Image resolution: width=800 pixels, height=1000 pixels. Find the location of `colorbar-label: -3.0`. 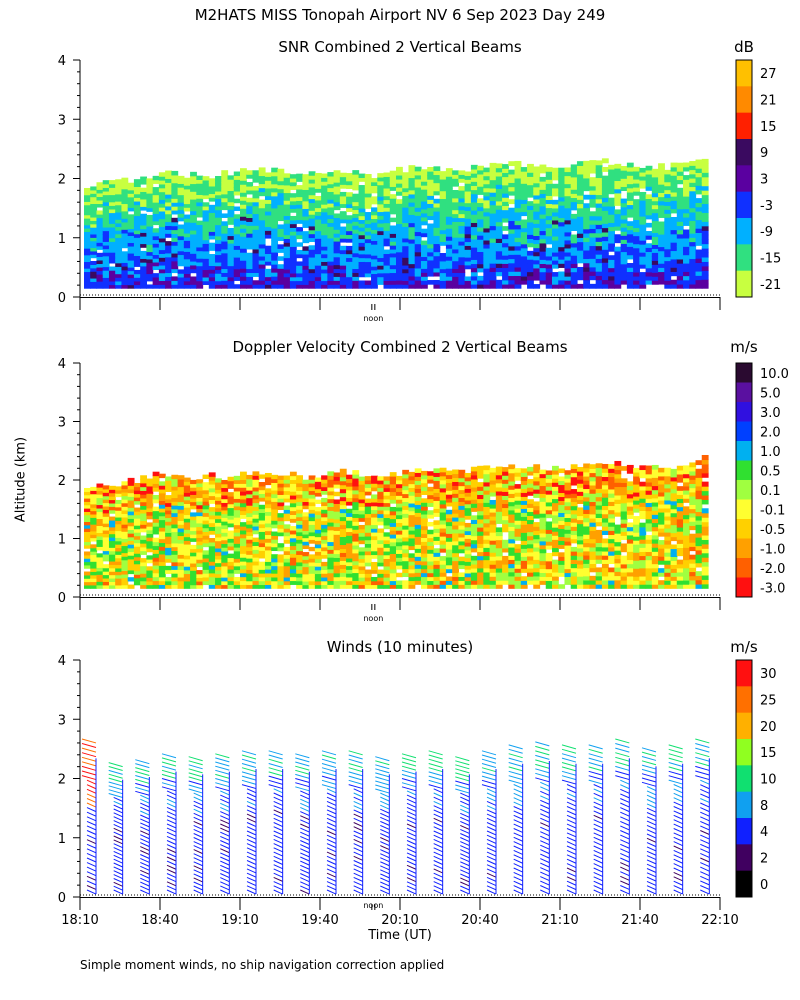

colorbar-label: -3.0 is located at coordinates (772, 588).